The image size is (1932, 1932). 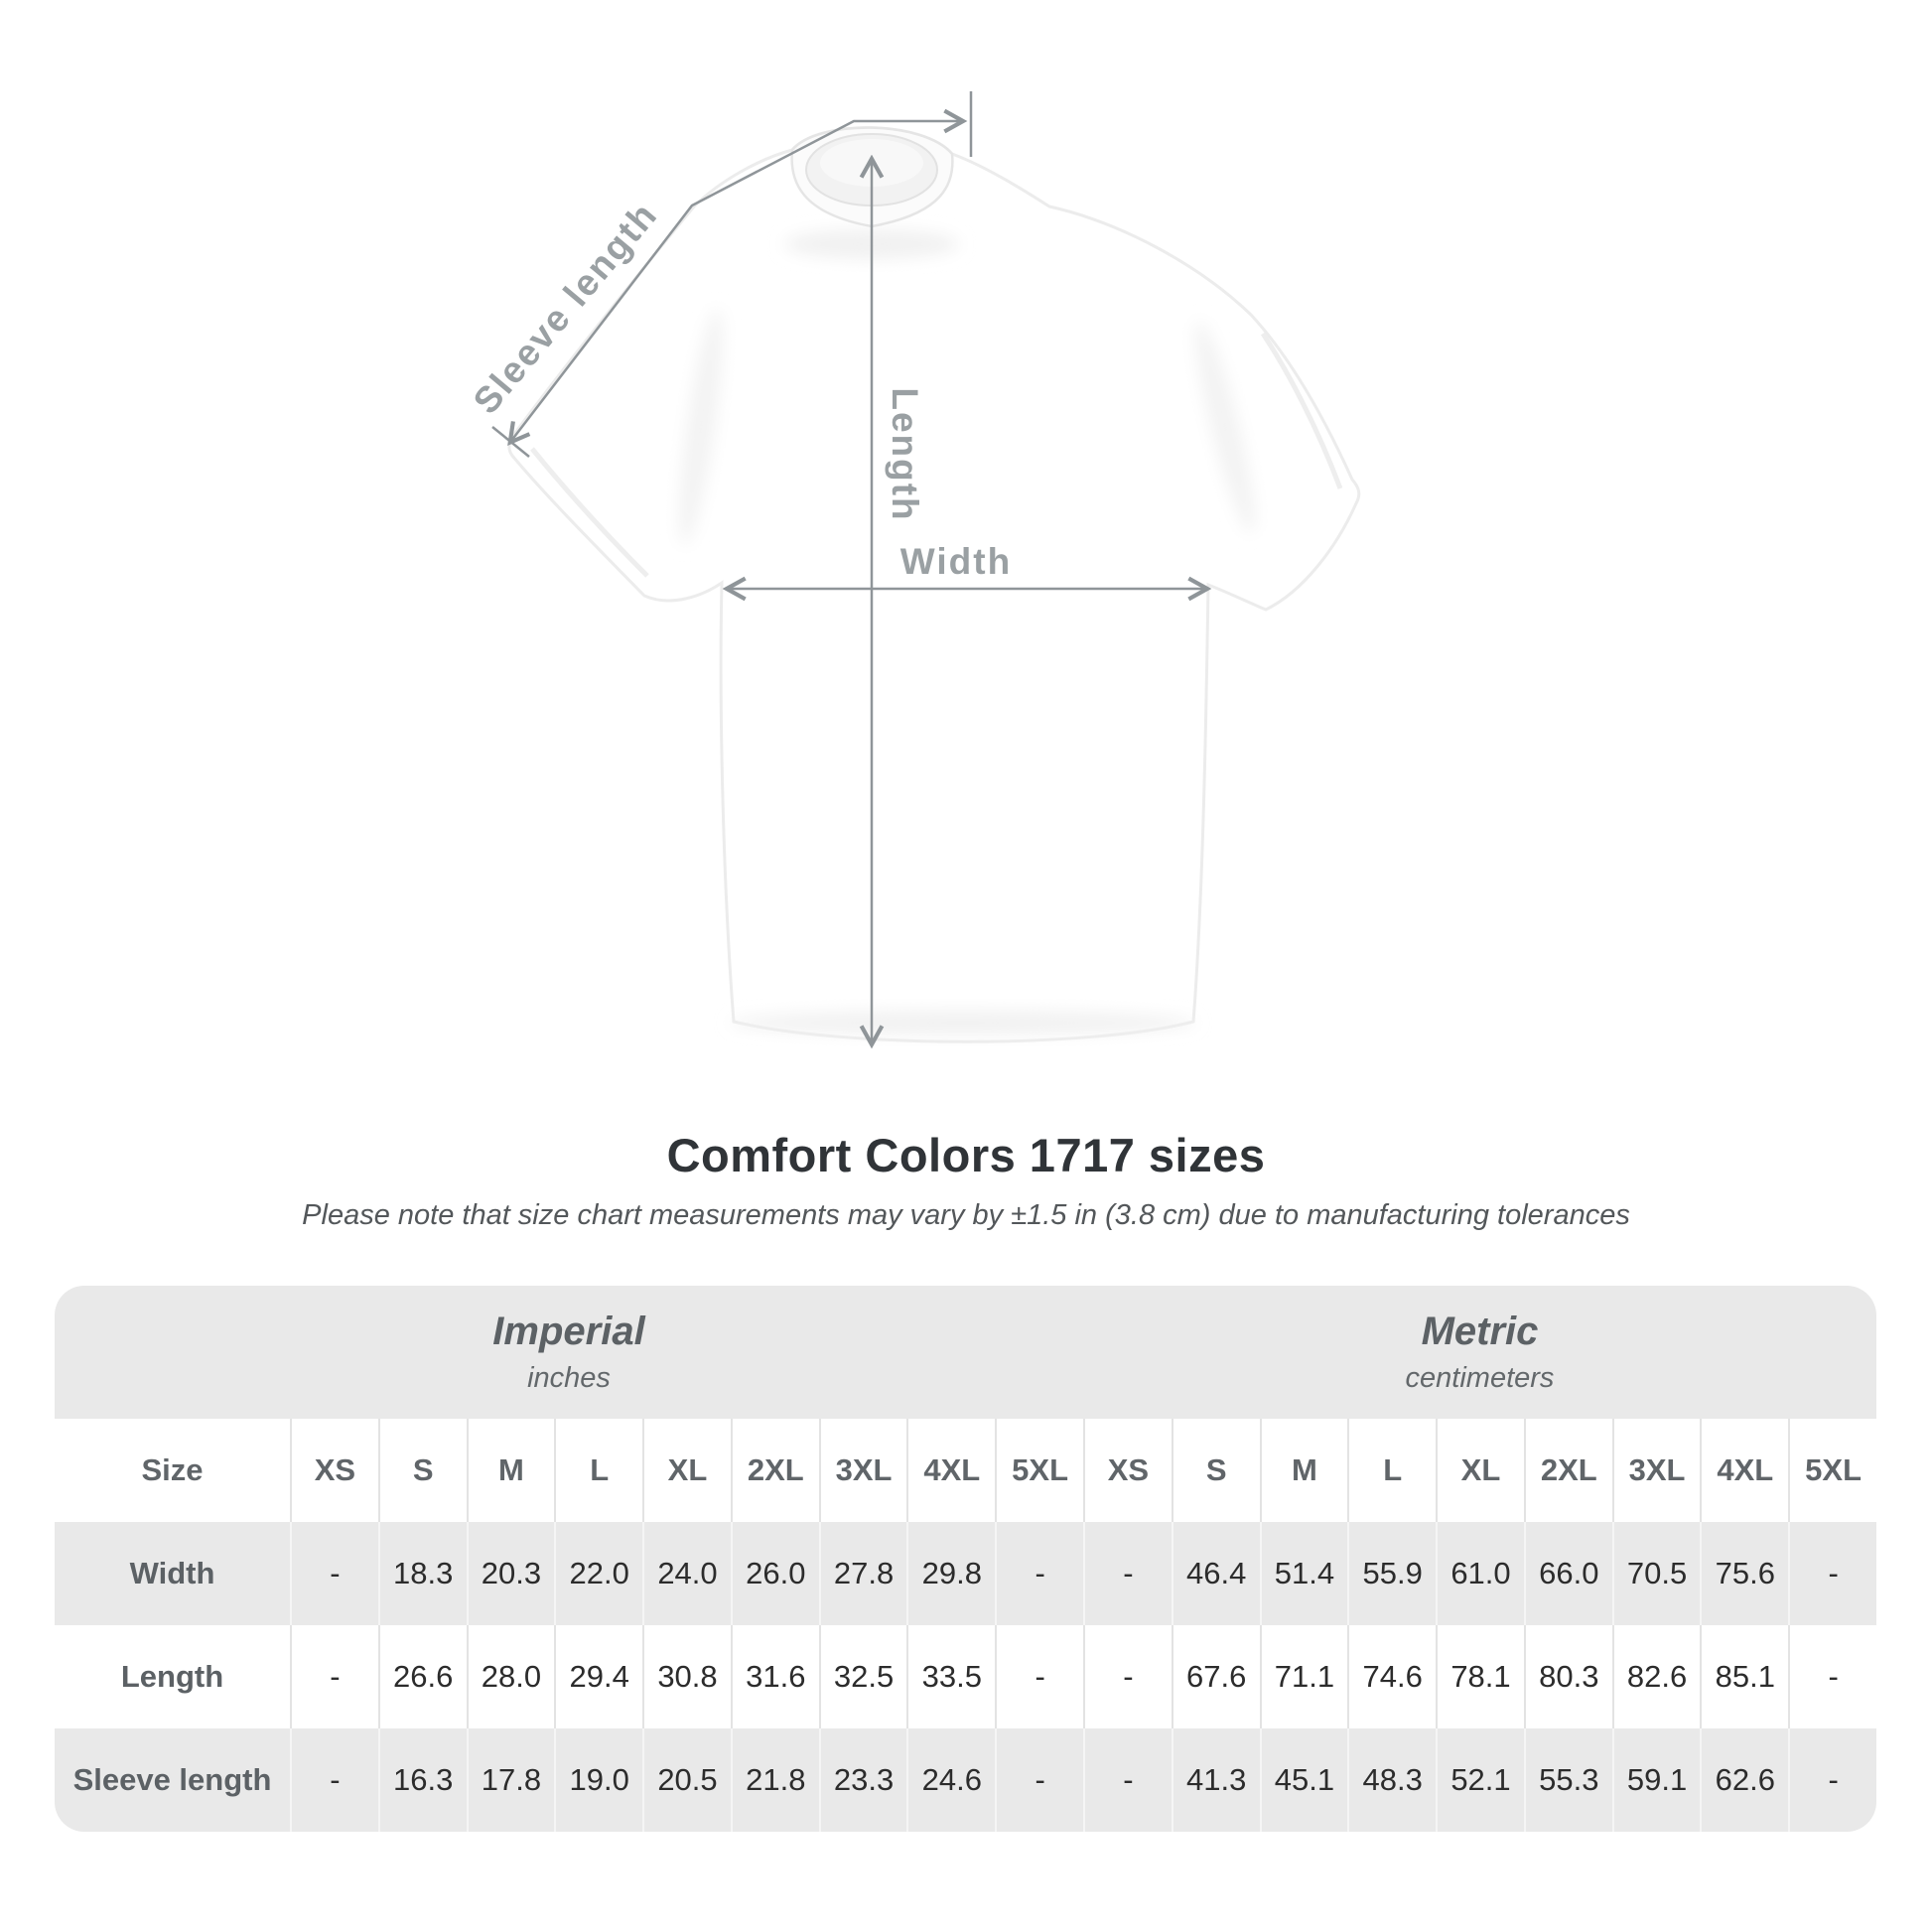 I want to click on right-sleeve-crease, so click(x=1225, y=427).